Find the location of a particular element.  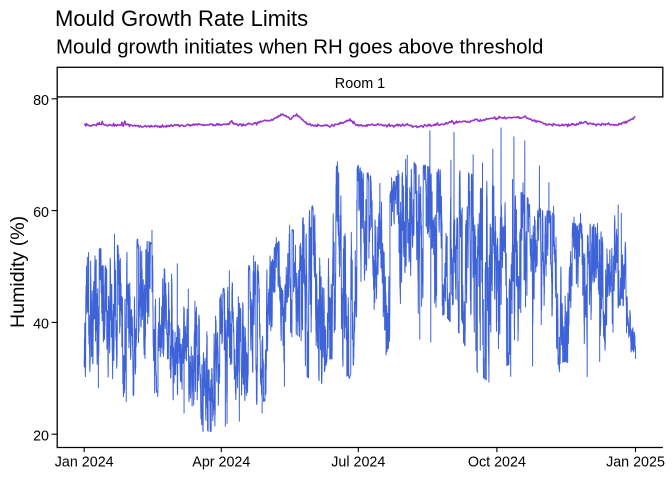

svg-text: 20 is located at coordinates (41, 437).